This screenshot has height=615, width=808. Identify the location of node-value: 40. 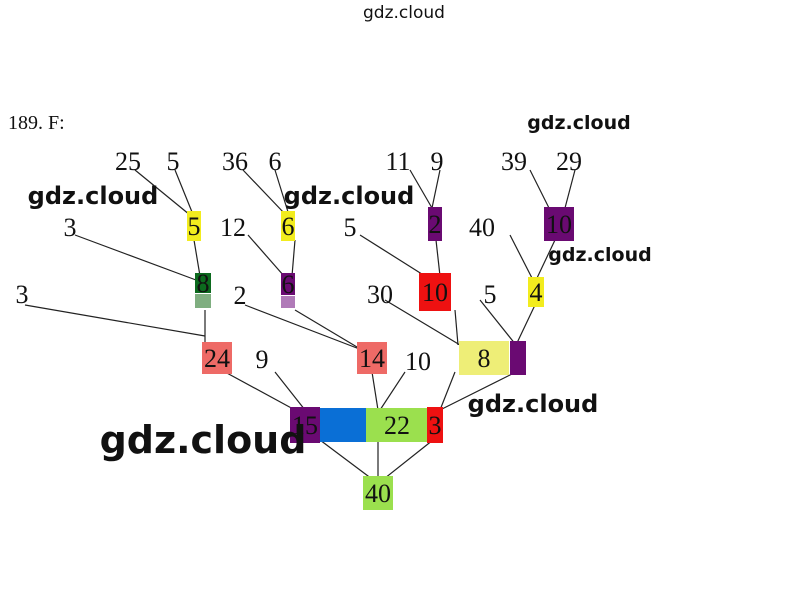
(378, 493).